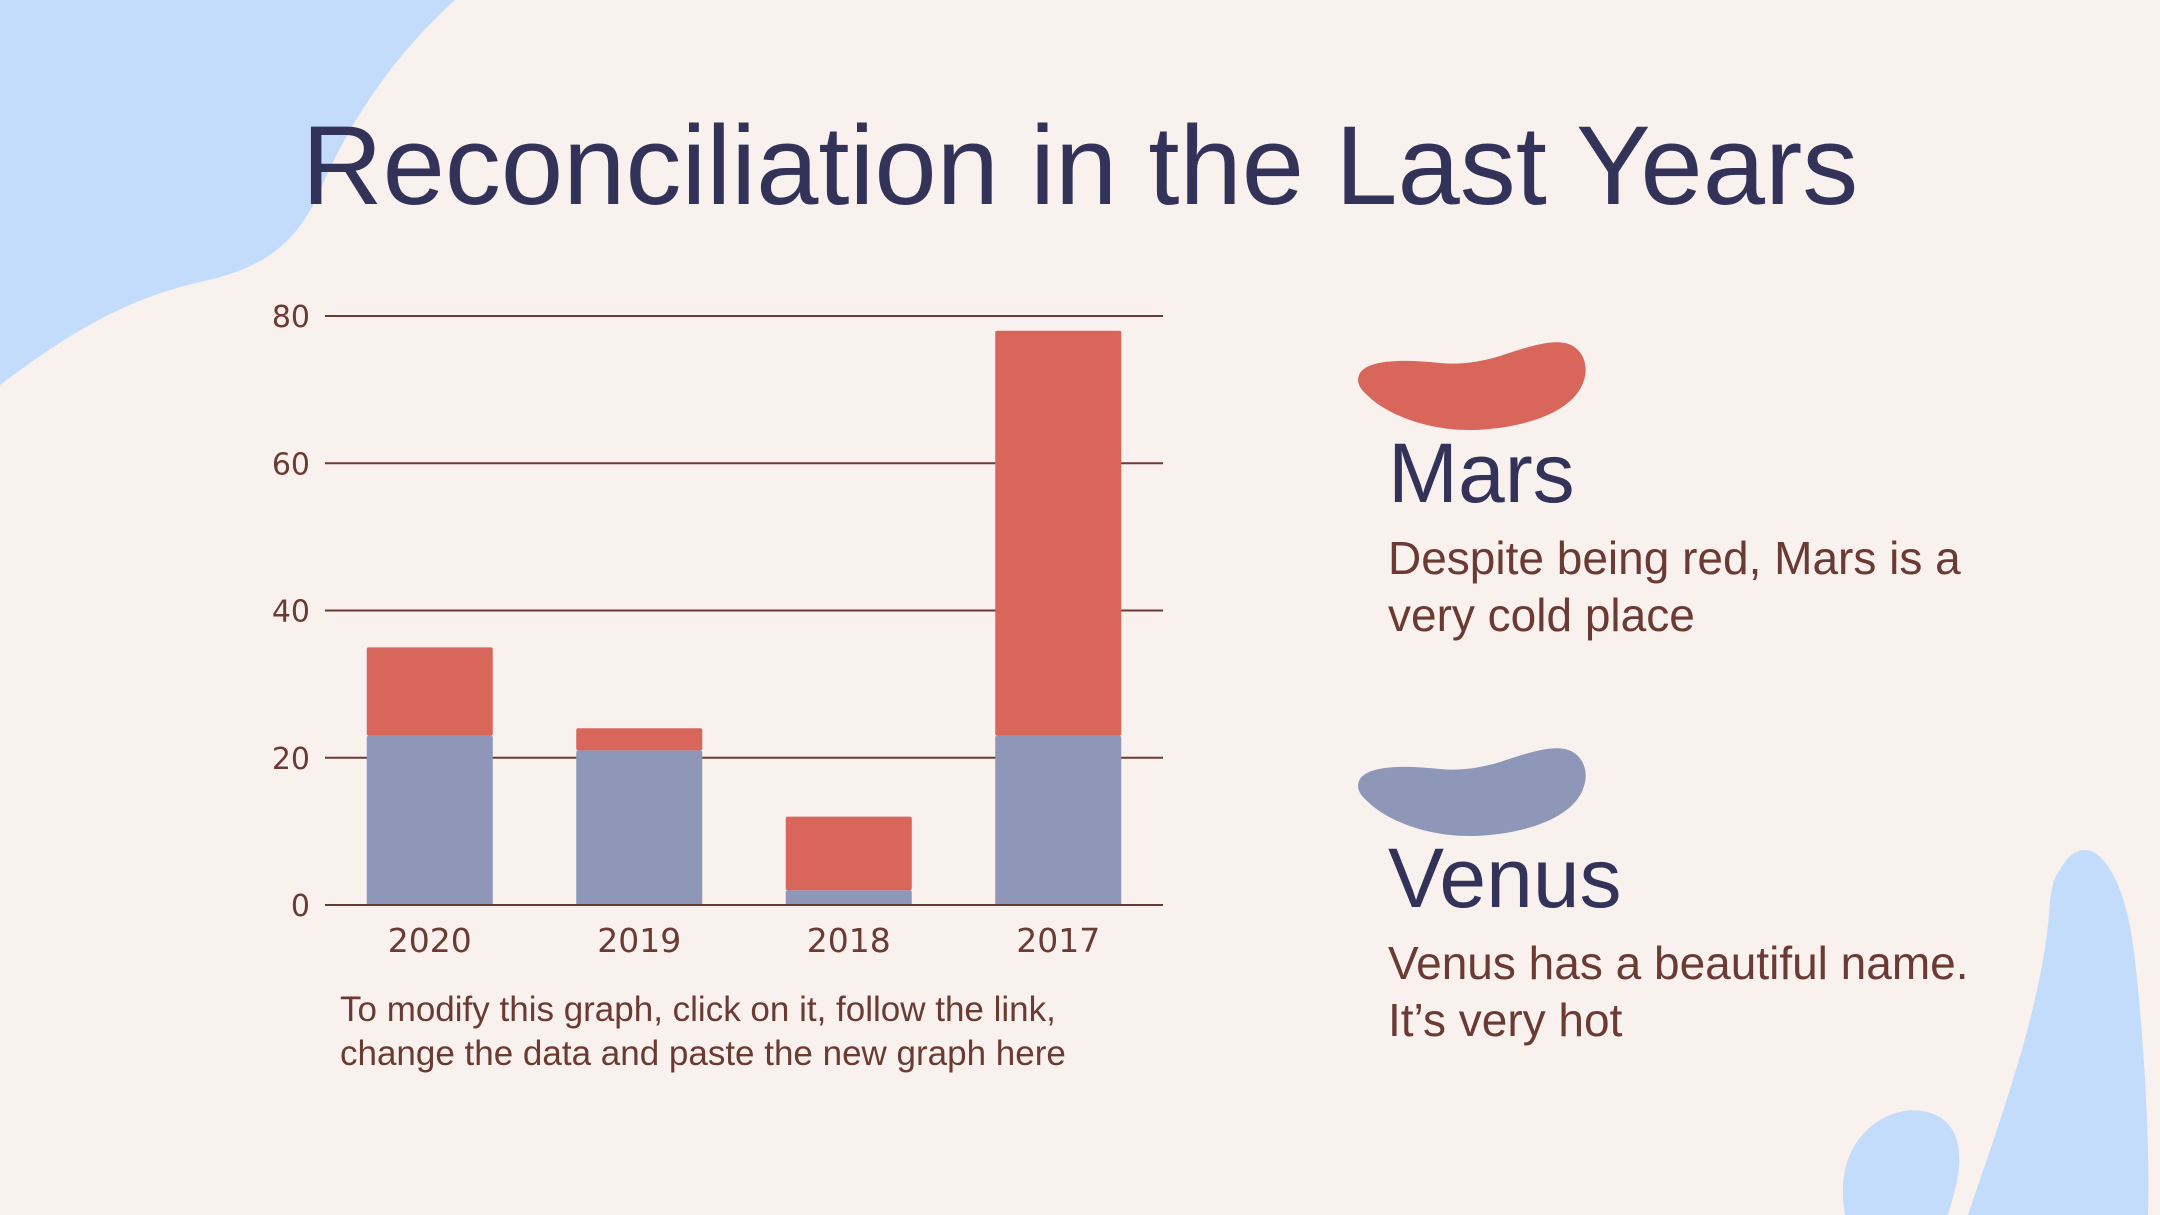  What do you see at coordinates (1481, 473) in the screenshot?
I see `mars-title: Mars` at bounding box center [1481, 473].